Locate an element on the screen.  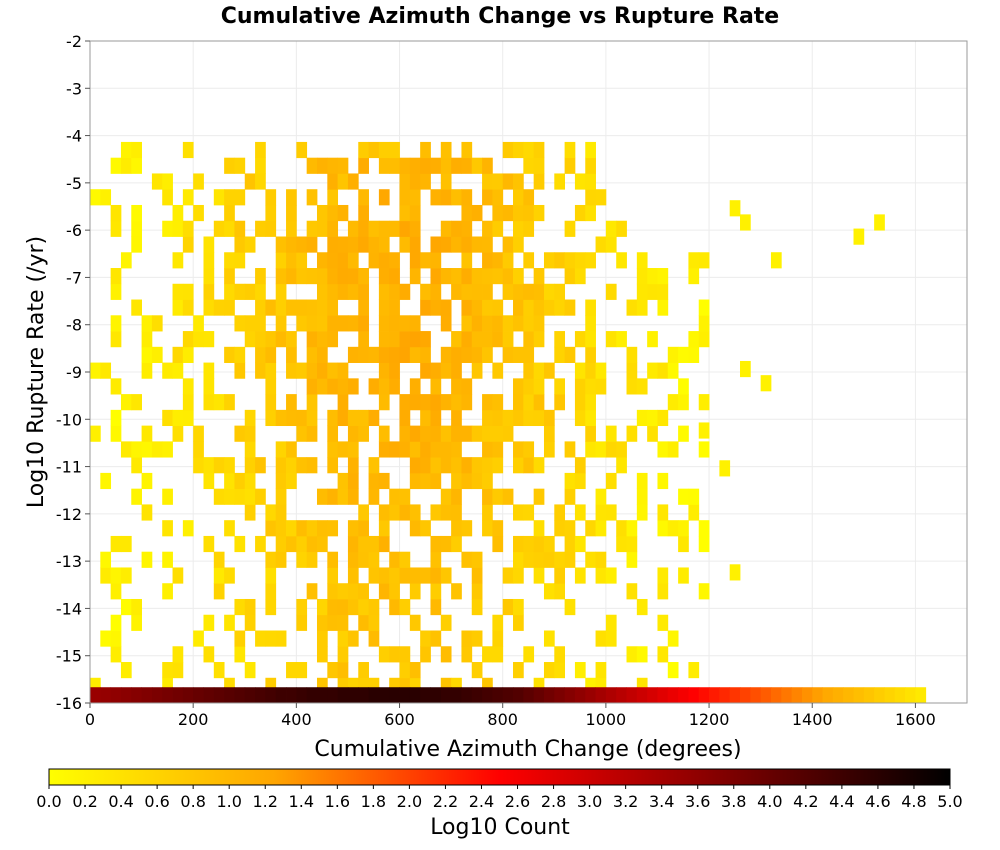
colorbar-tick-label: 3.0 is located at coordinates (589, 801).